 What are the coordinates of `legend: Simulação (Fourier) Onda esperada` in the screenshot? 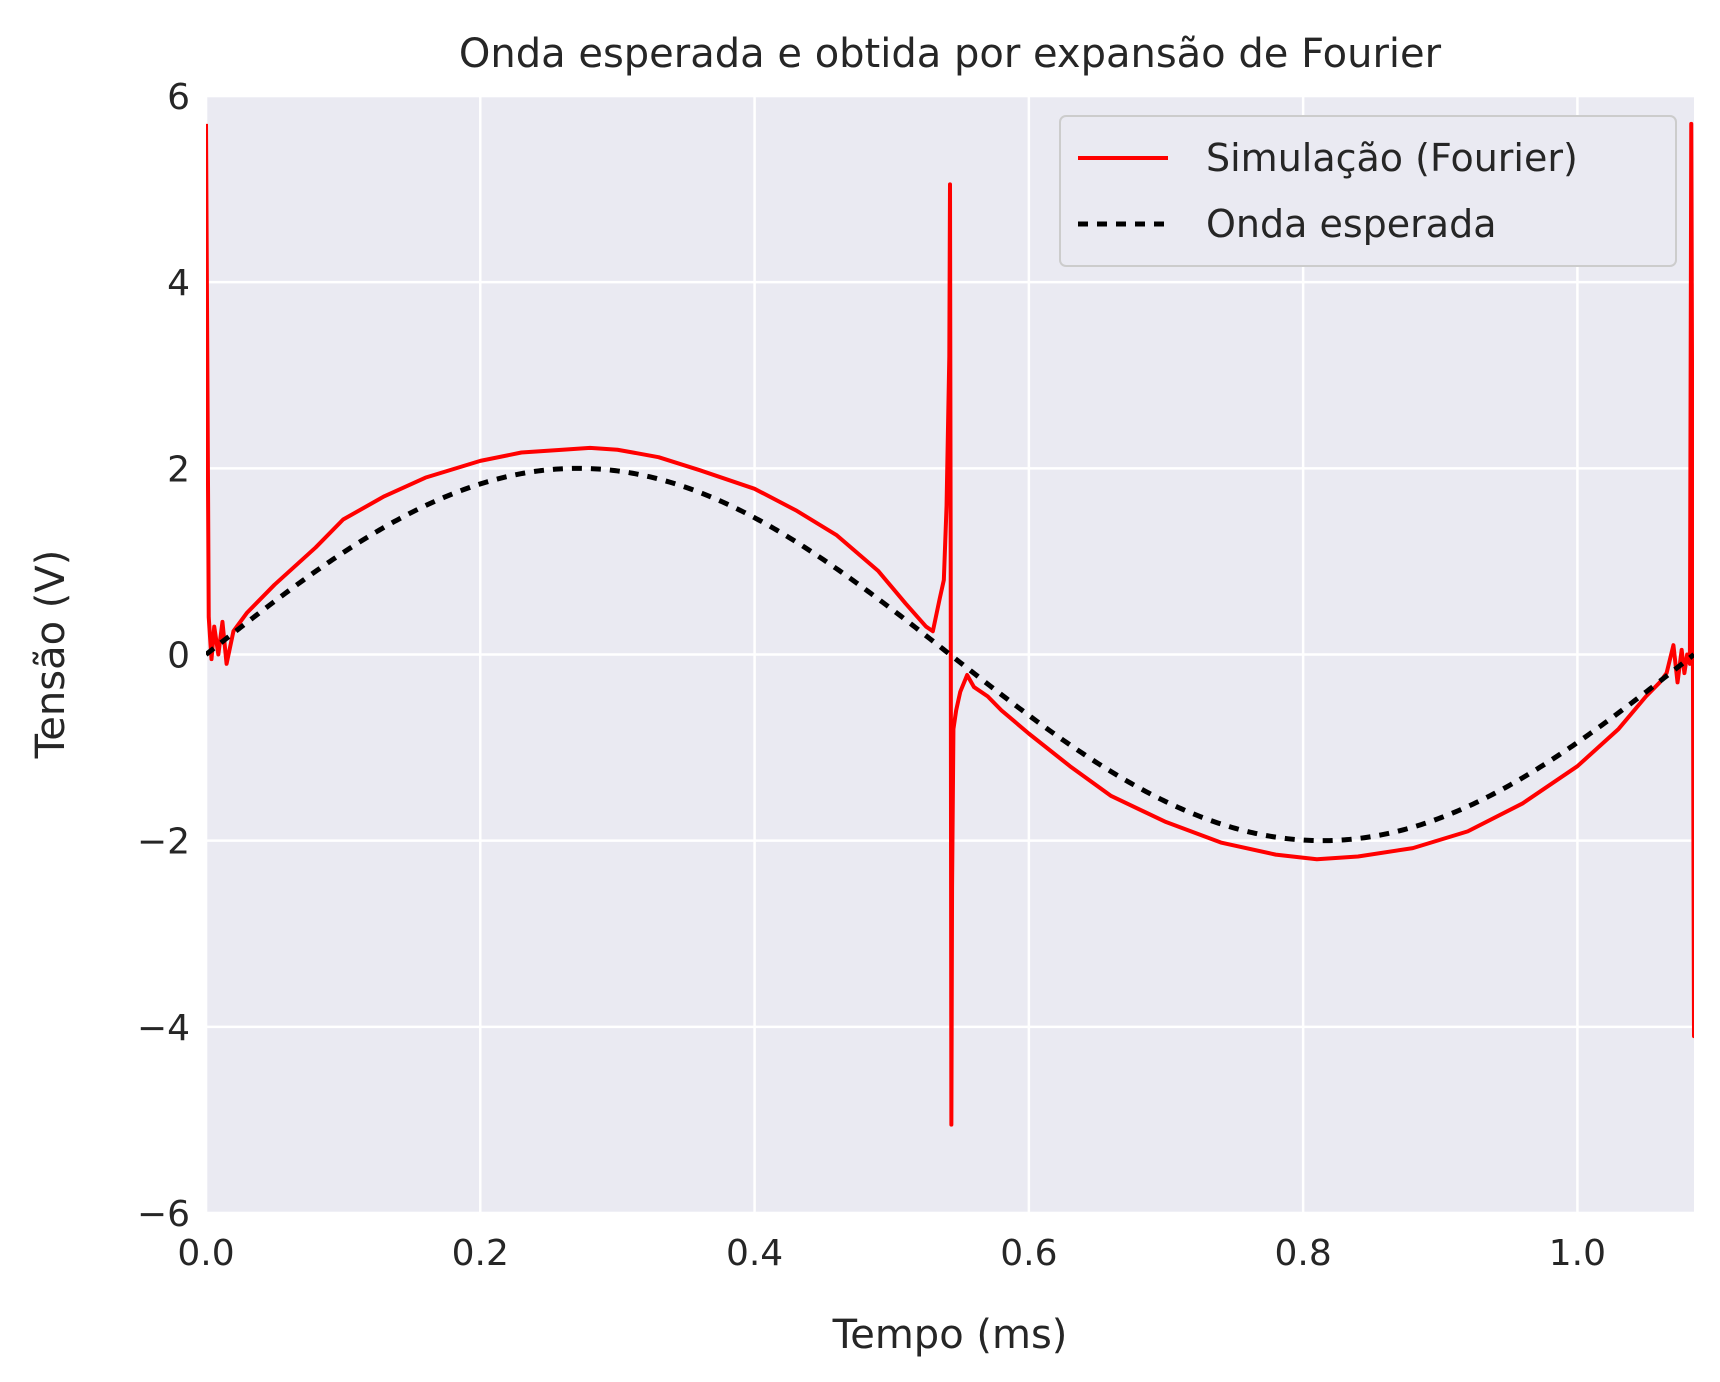 It's located at (1368, 191).